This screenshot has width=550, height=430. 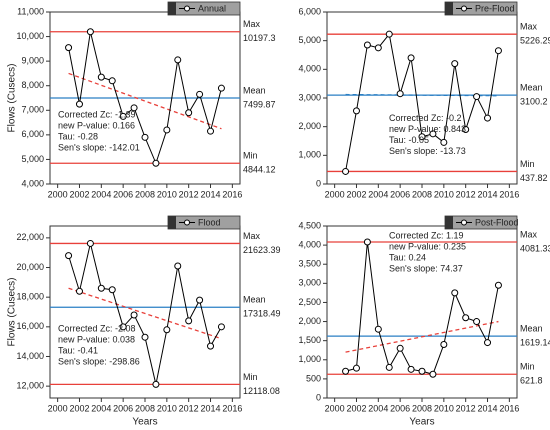 What do you see at coordinates (99, 148) in the screenshot?
I see `annotation: Sen's slope: -142.01` at bounding box center [99, 148].